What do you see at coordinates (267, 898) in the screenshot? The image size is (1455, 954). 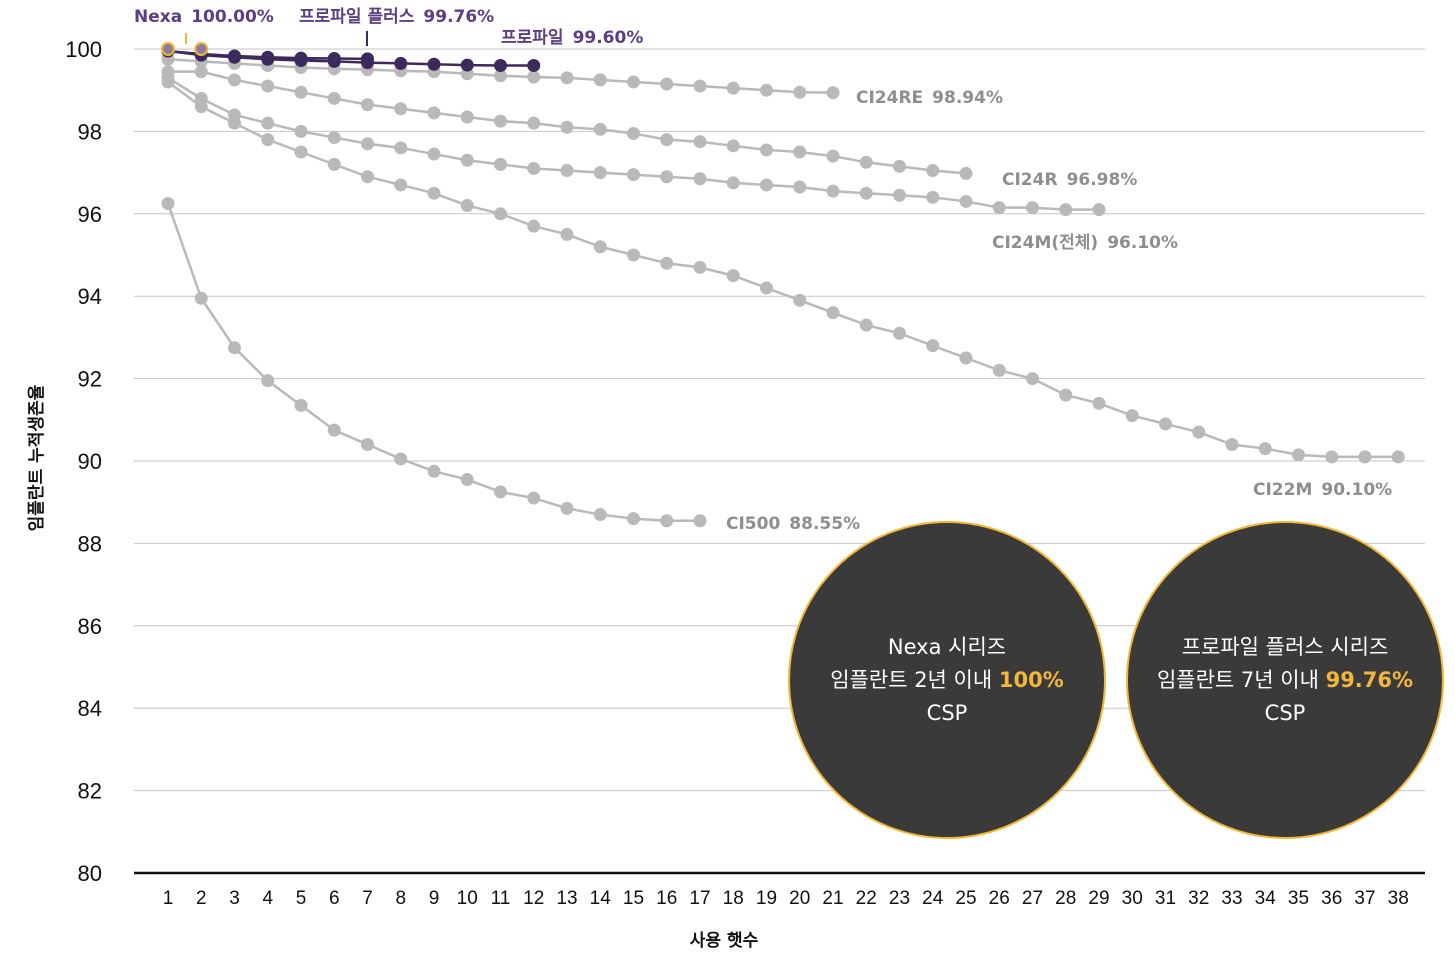 I see `x-tick-label: 4` at bounding box center [267, 898].